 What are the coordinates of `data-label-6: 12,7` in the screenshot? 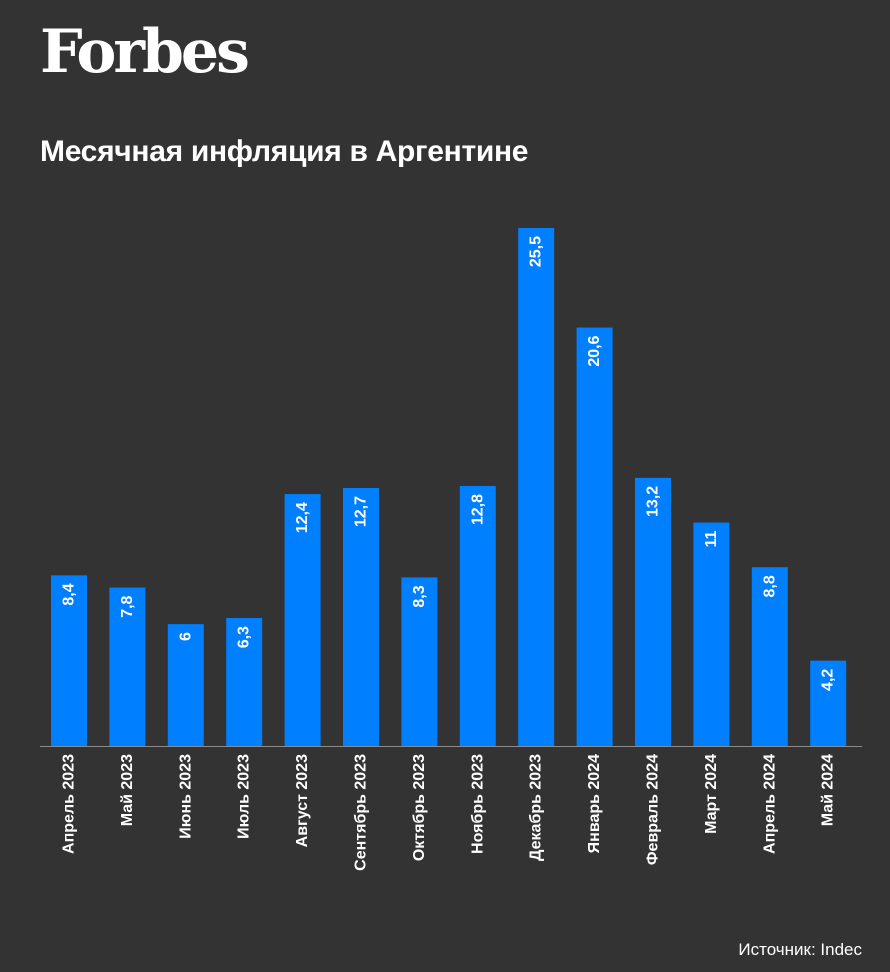 It's located at (361, 511).